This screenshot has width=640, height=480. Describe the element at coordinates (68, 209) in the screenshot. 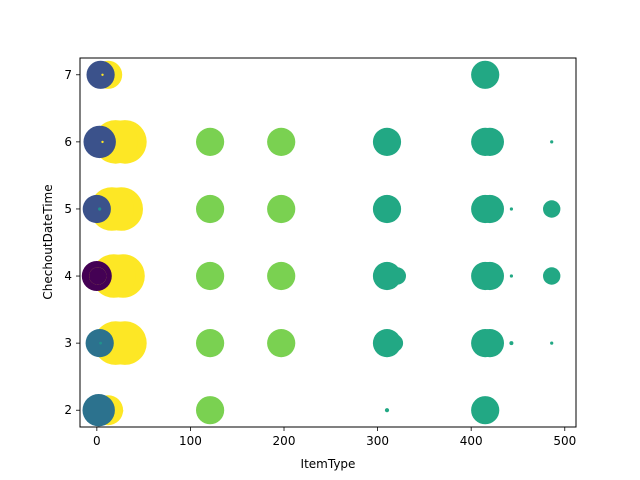

I see `y-tick-label: 5` at that location.